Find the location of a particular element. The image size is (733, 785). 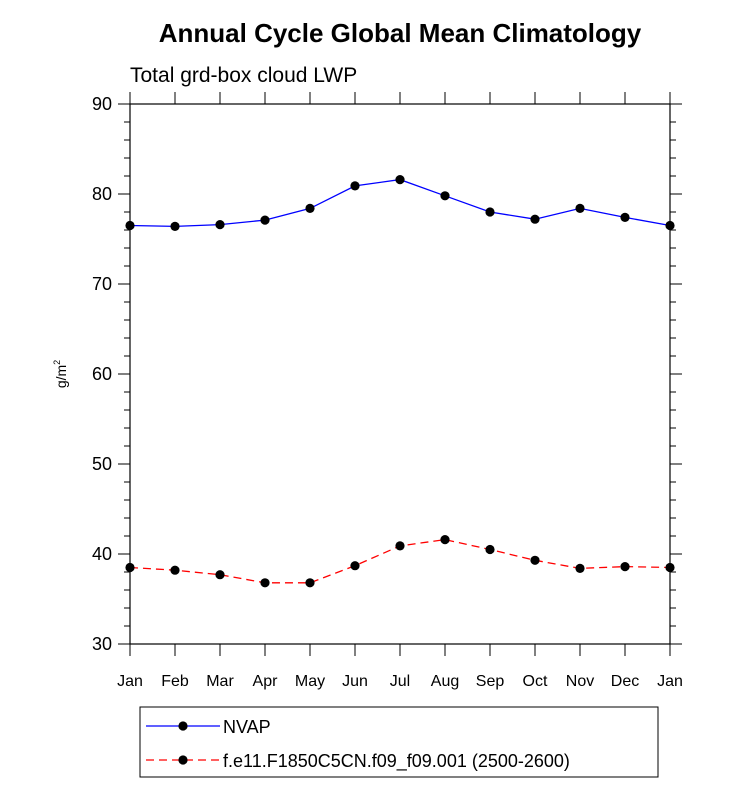

x-tick-label: Aug is located at coordinates (445, 681).